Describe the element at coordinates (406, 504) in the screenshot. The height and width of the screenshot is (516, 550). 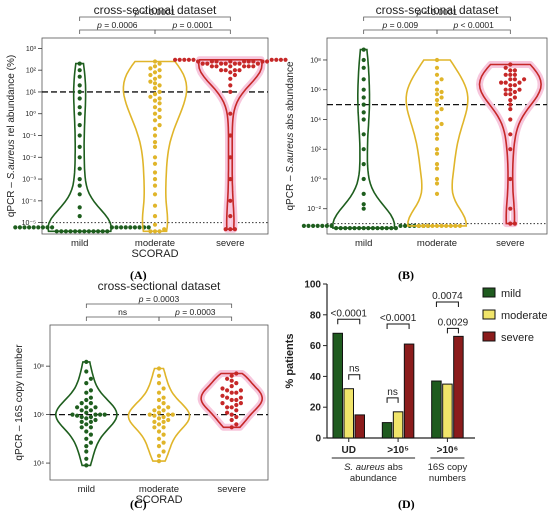
I see `panel-label-d: (D)` at that location.